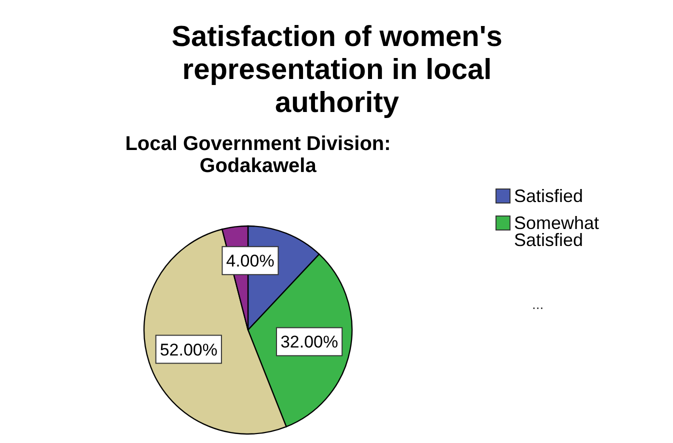 Image resolution: width=673 pixels, height=443 pixels. Describe the element at coordinates (250, 261) in the screenshot. I see `data-label: 4.00%` at that location.